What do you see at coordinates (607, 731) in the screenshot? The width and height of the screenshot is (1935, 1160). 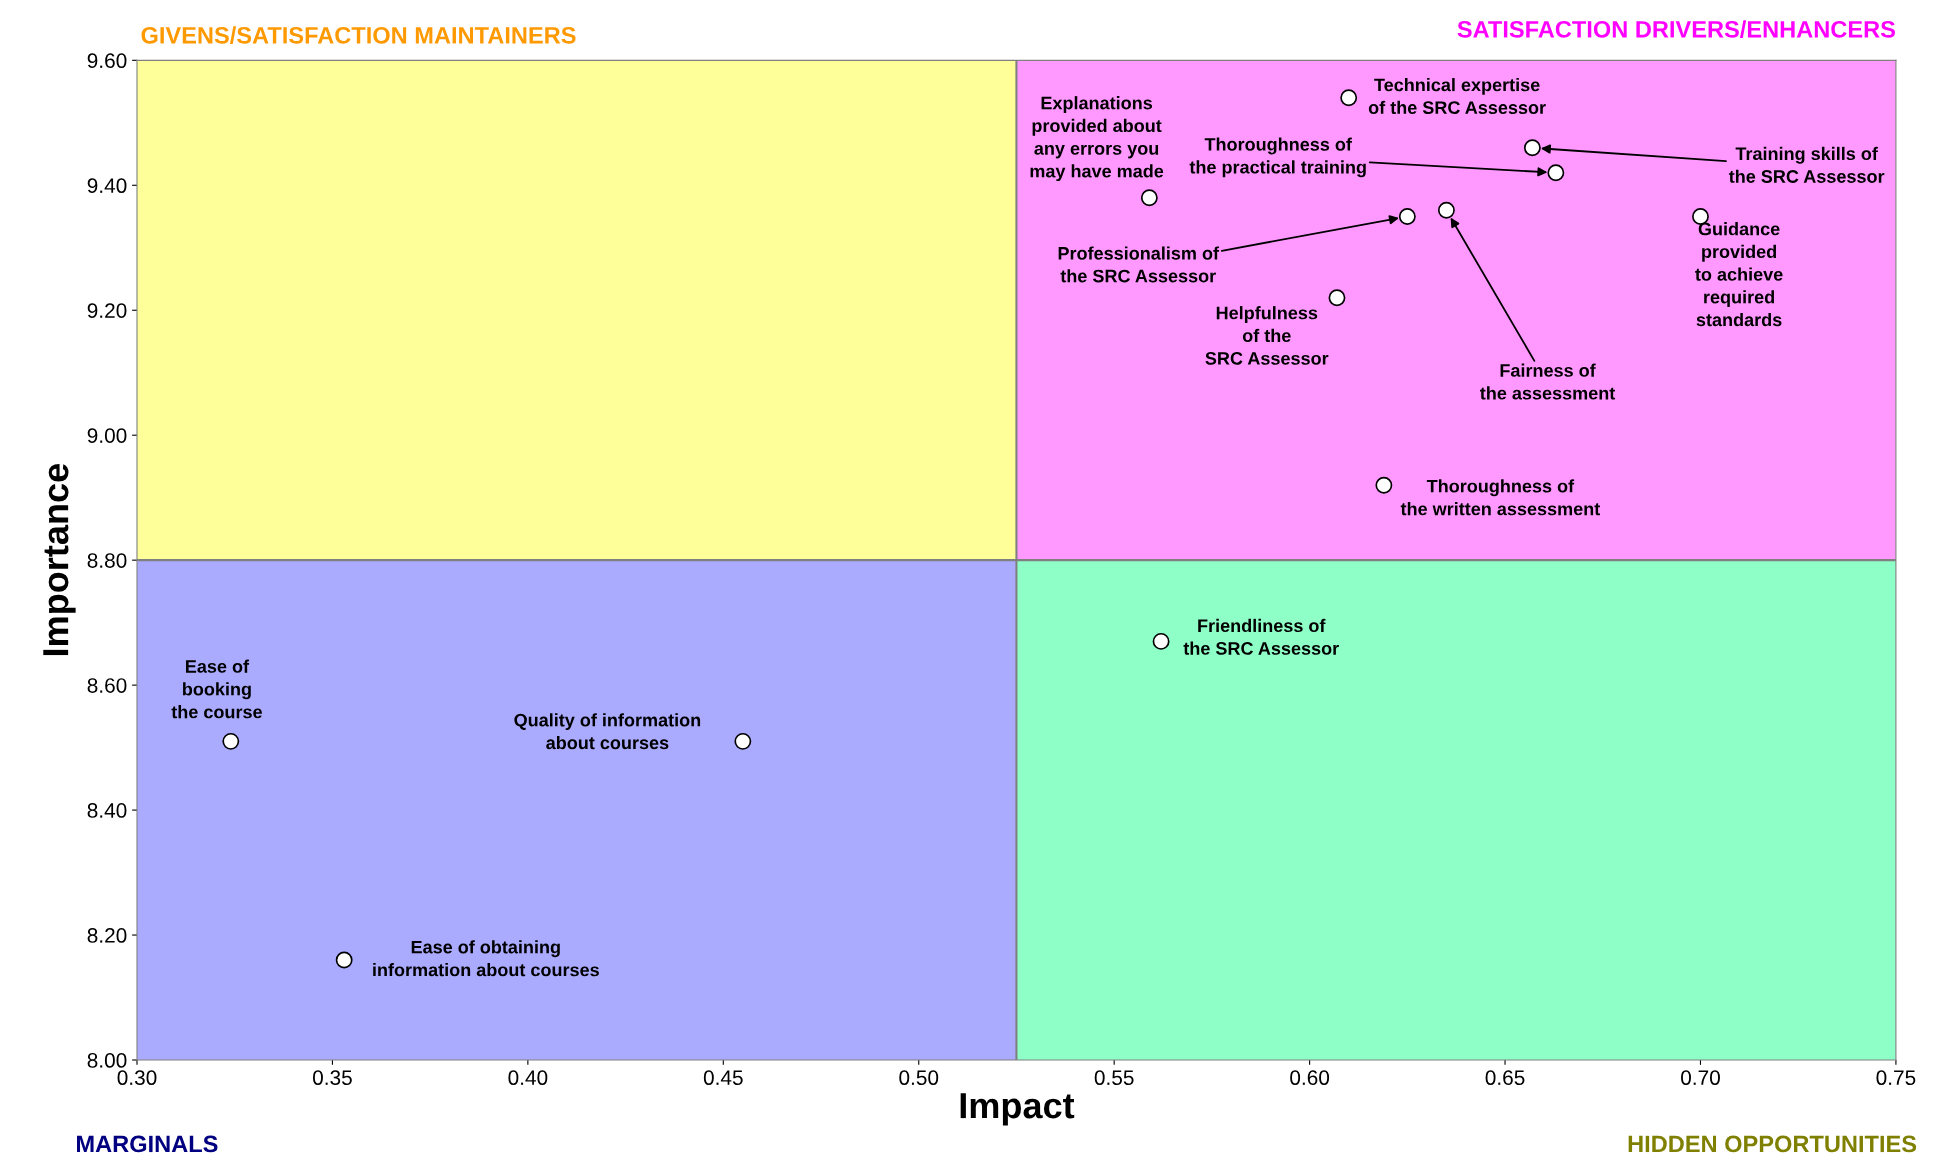 I see `series-label: Quality of information about courses` at bounding box center [607, 731].